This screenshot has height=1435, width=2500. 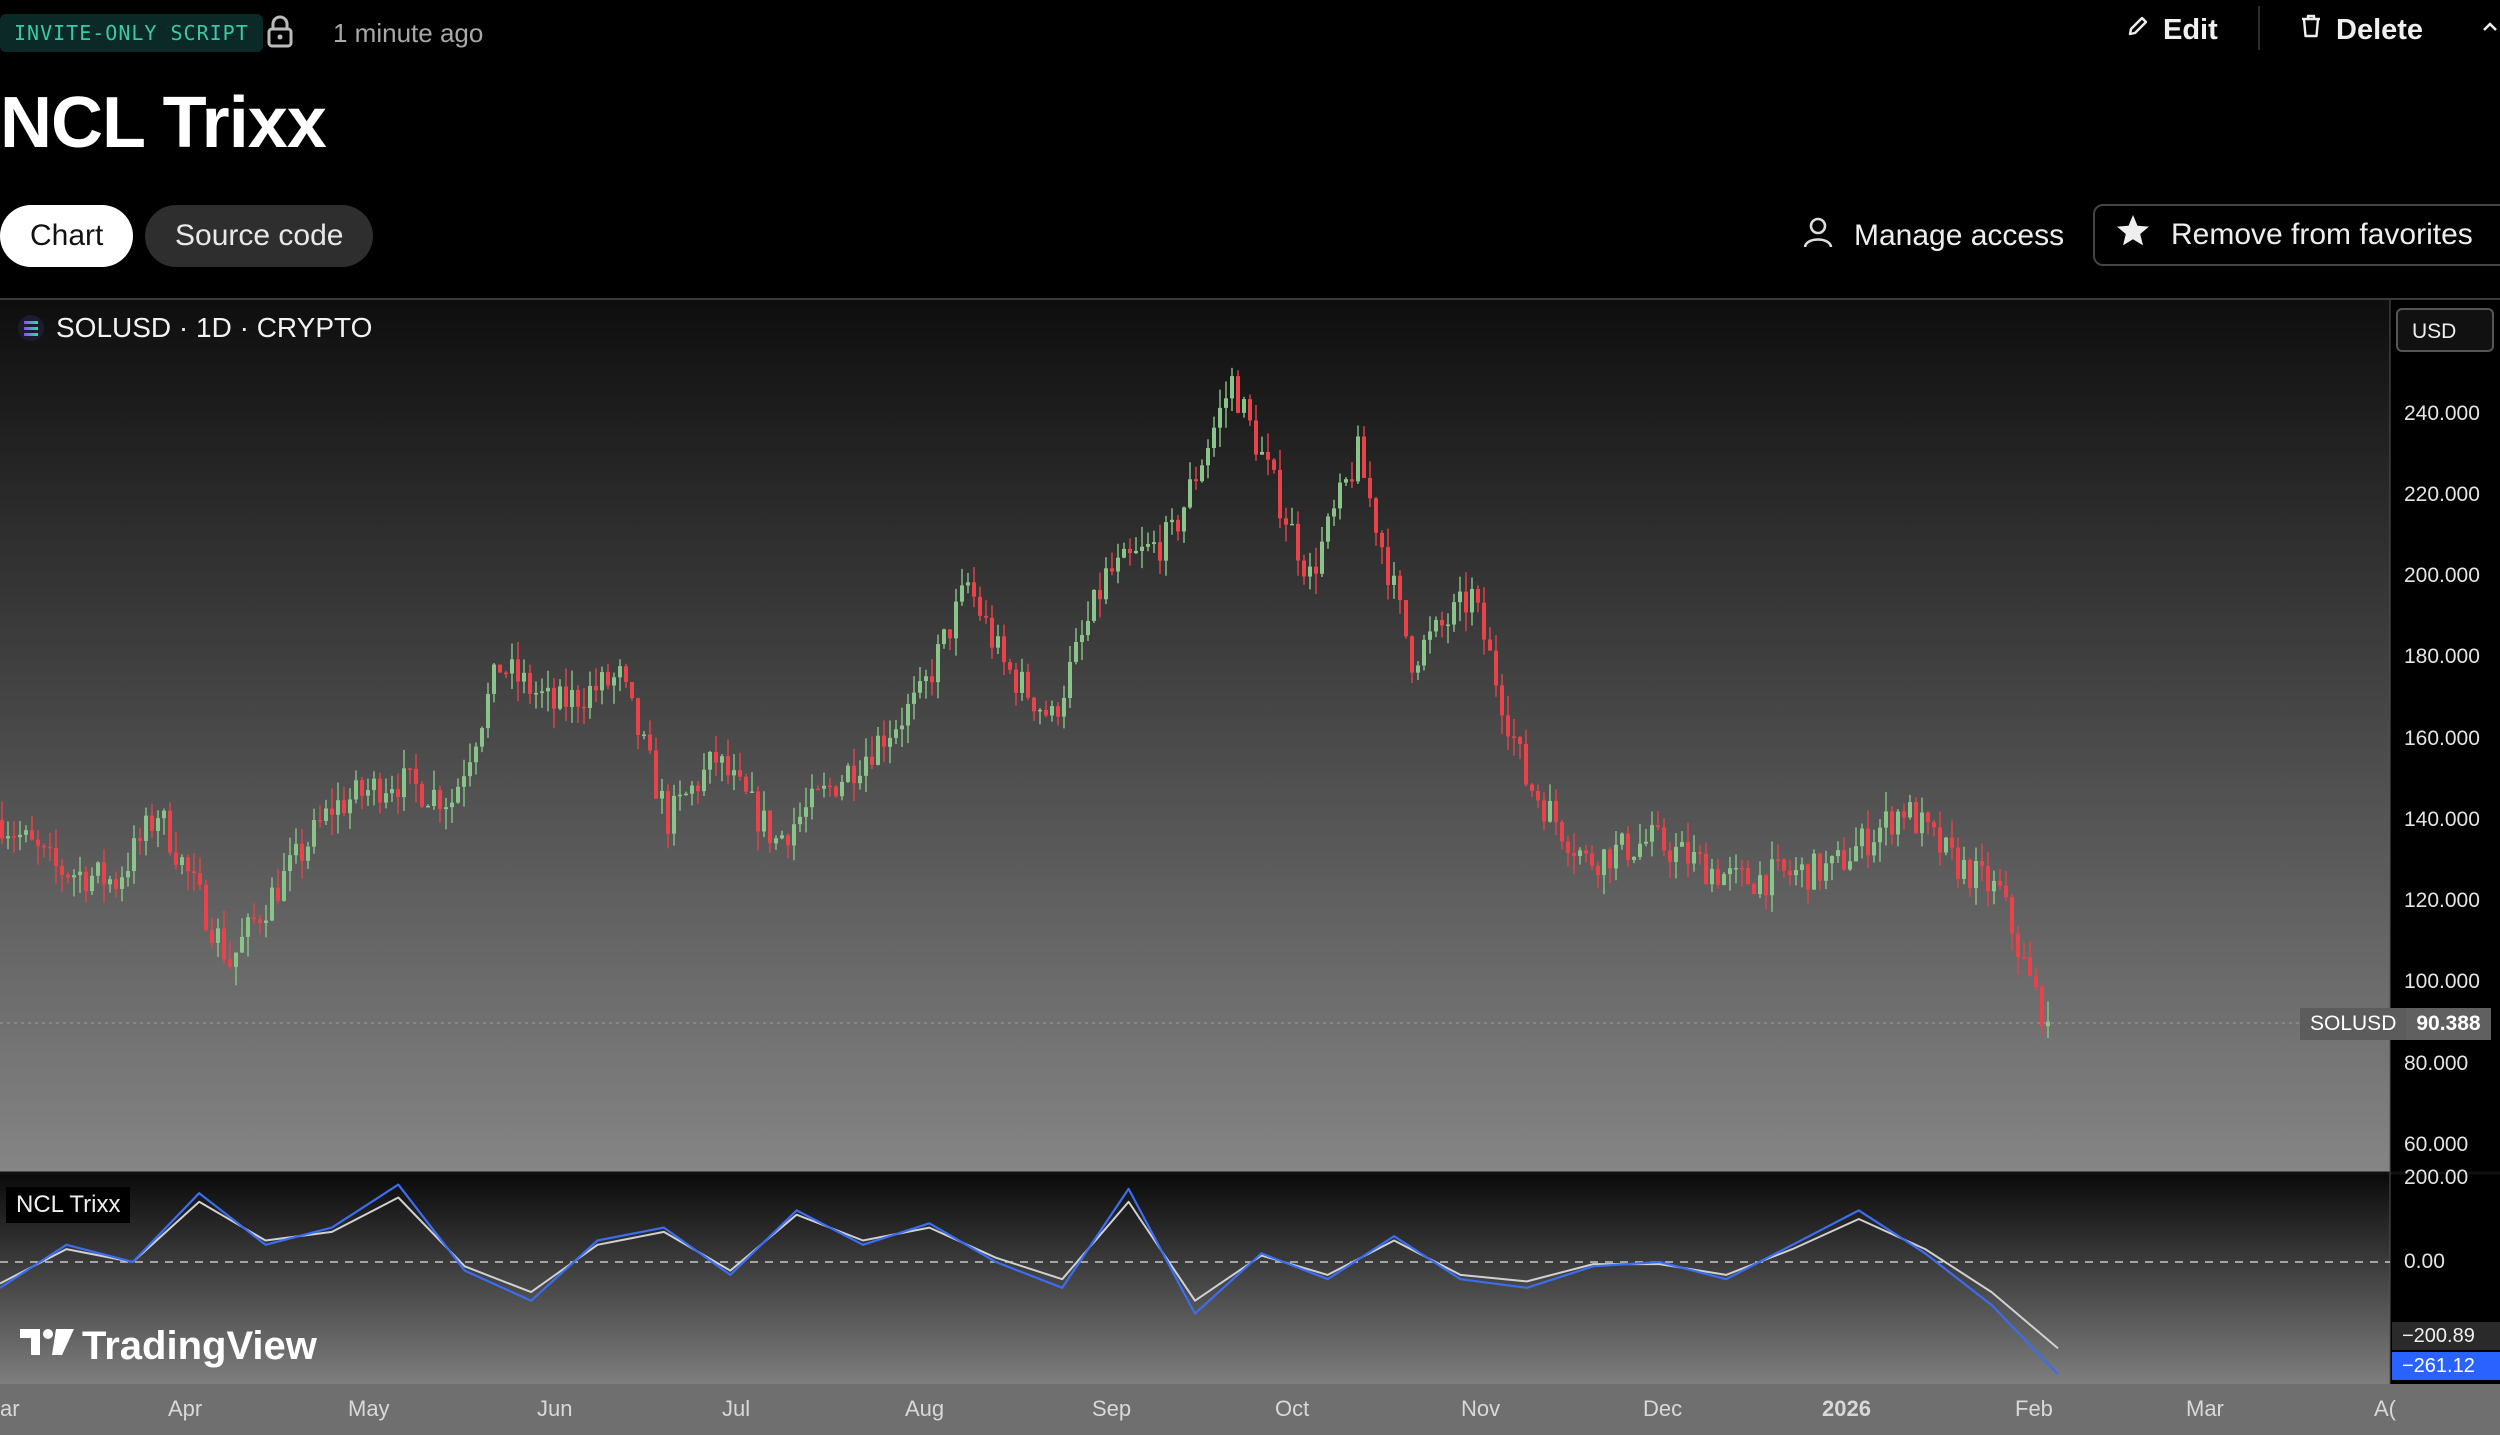 I want to click on user-icon, so click(x=1818, y=236).